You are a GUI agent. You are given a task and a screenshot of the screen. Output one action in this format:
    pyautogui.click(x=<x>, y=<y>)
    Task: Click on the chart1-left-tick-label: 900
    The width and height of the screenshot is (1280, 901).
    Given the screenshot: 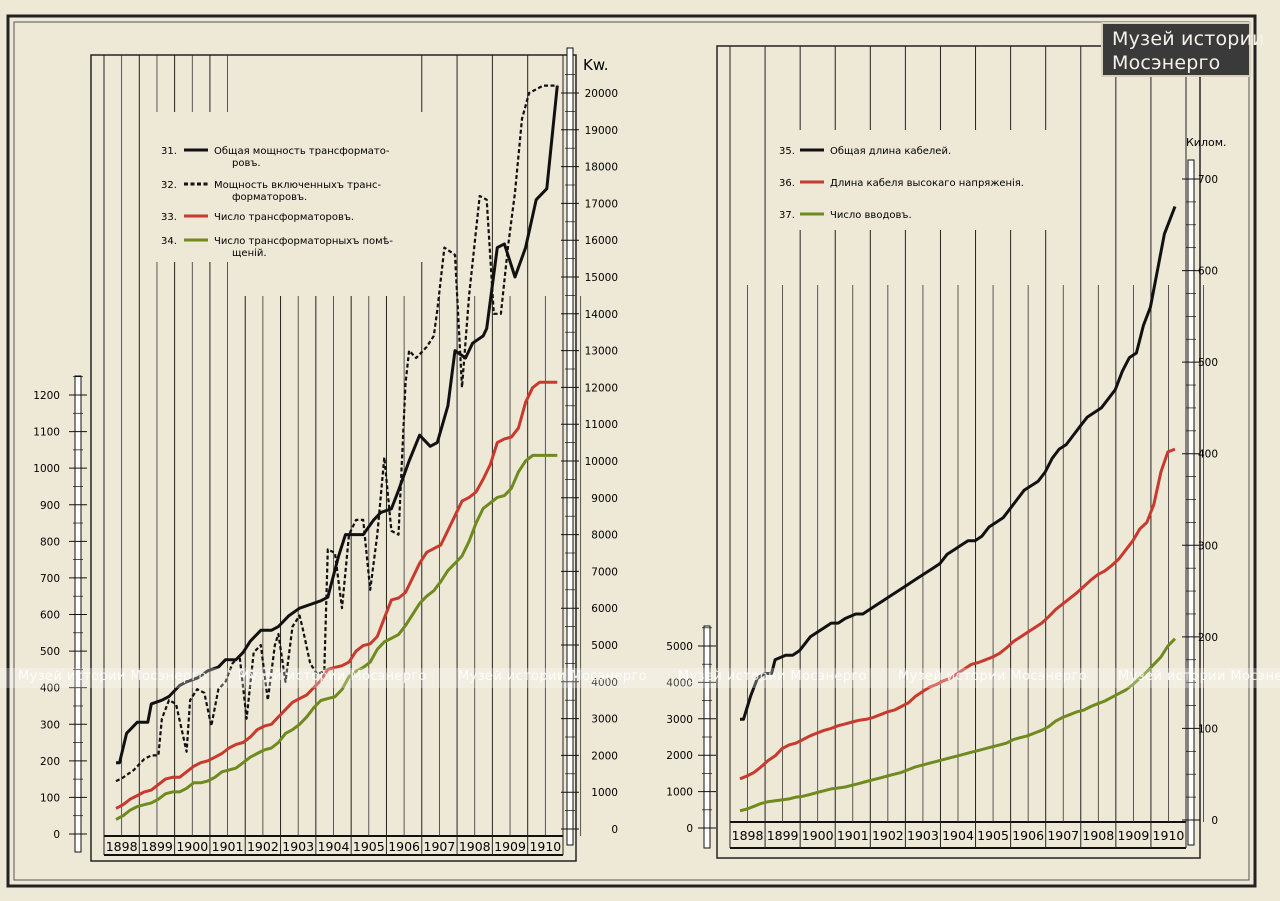 What is the action you would take?
    pyautogui.click(x=50, y=506)
    